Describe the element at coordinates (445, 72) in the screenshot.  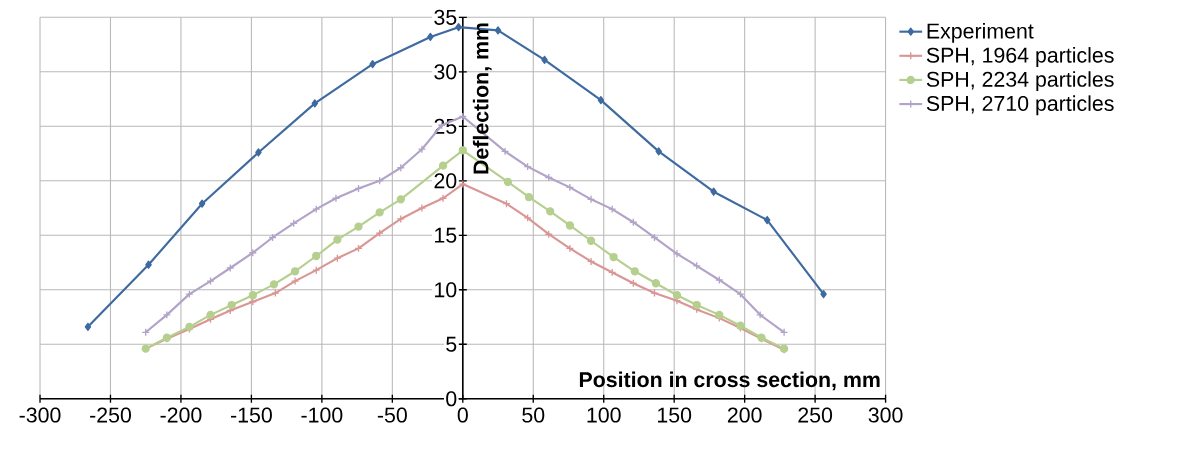
I see `y-tick-label: 30` at that location.